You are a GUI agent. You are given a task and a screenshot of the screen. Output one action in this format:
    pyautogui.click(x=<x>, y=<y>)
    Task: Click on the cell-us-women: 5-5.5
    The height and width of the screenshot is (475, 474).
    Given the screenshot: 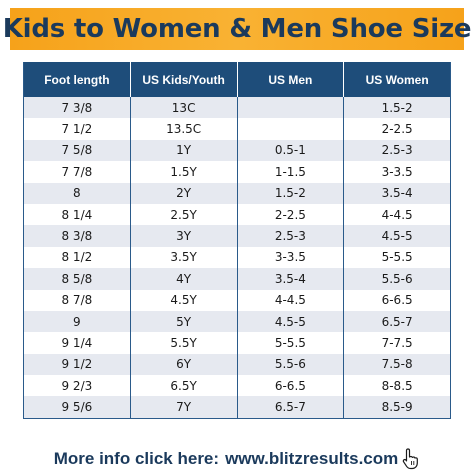 What is the action you would take?
    pyautogui.click(x=397, y=257)
    